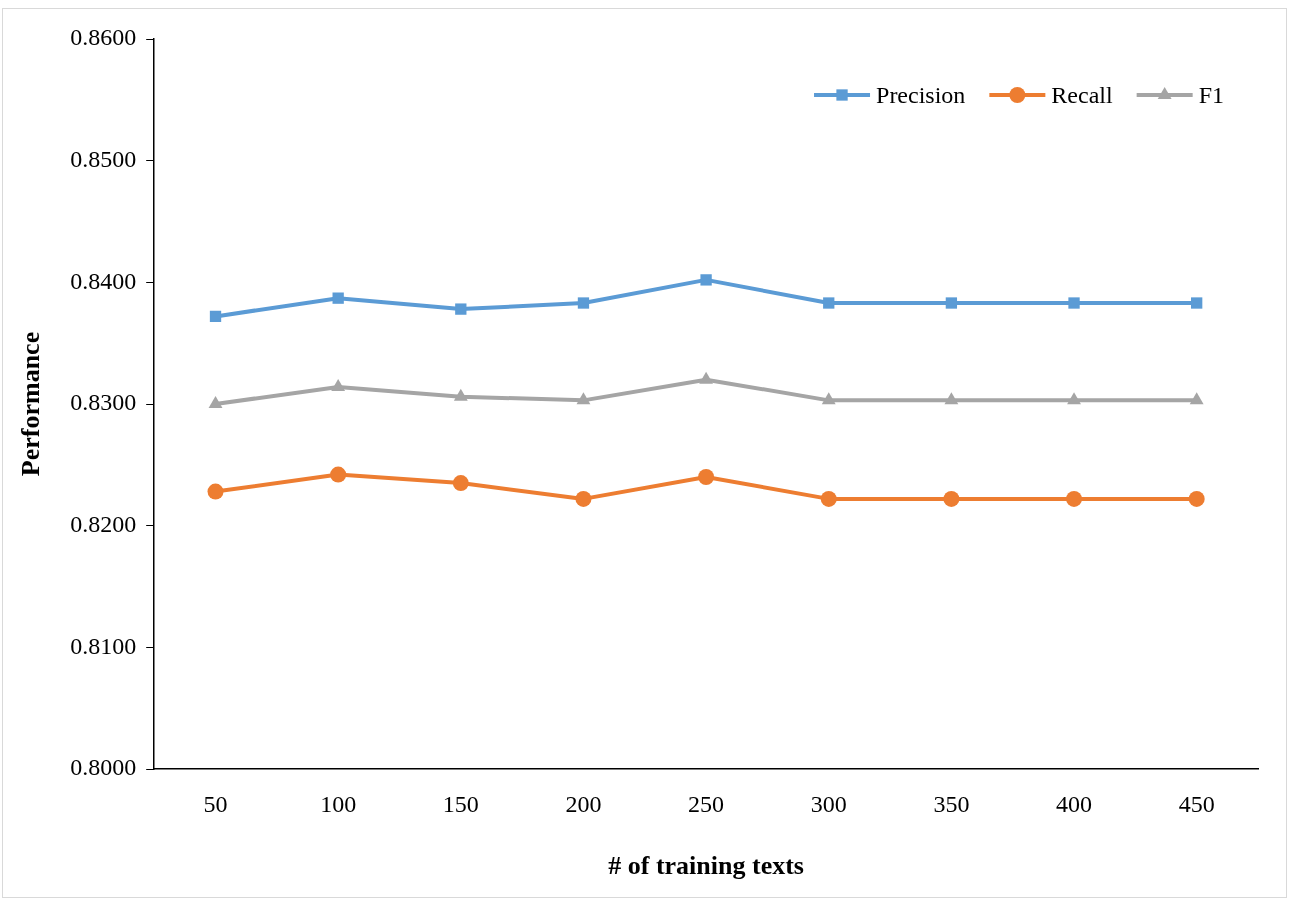  Describe the element at coordinates (103, 523) in the screenshot. I see `y-tick-label: 0.8200` at that location.